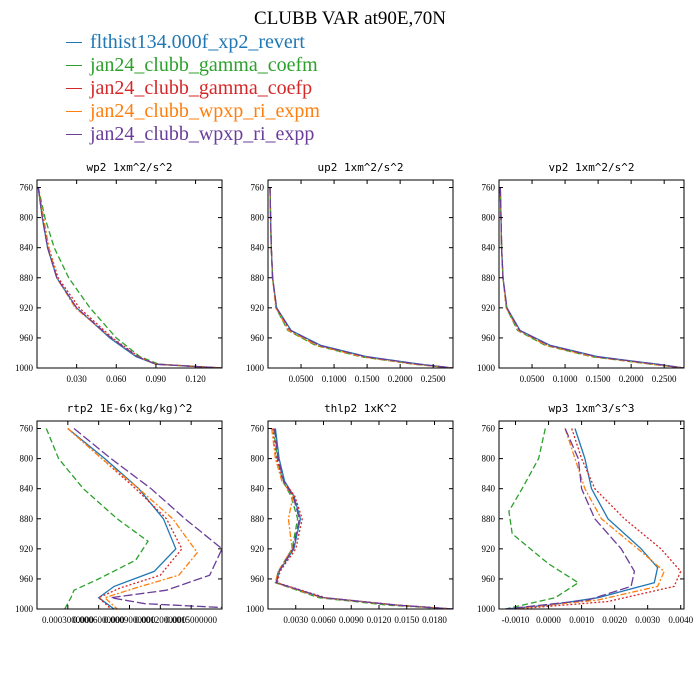  I want to click on x-tick-label: 0.090, so click(156, 379).